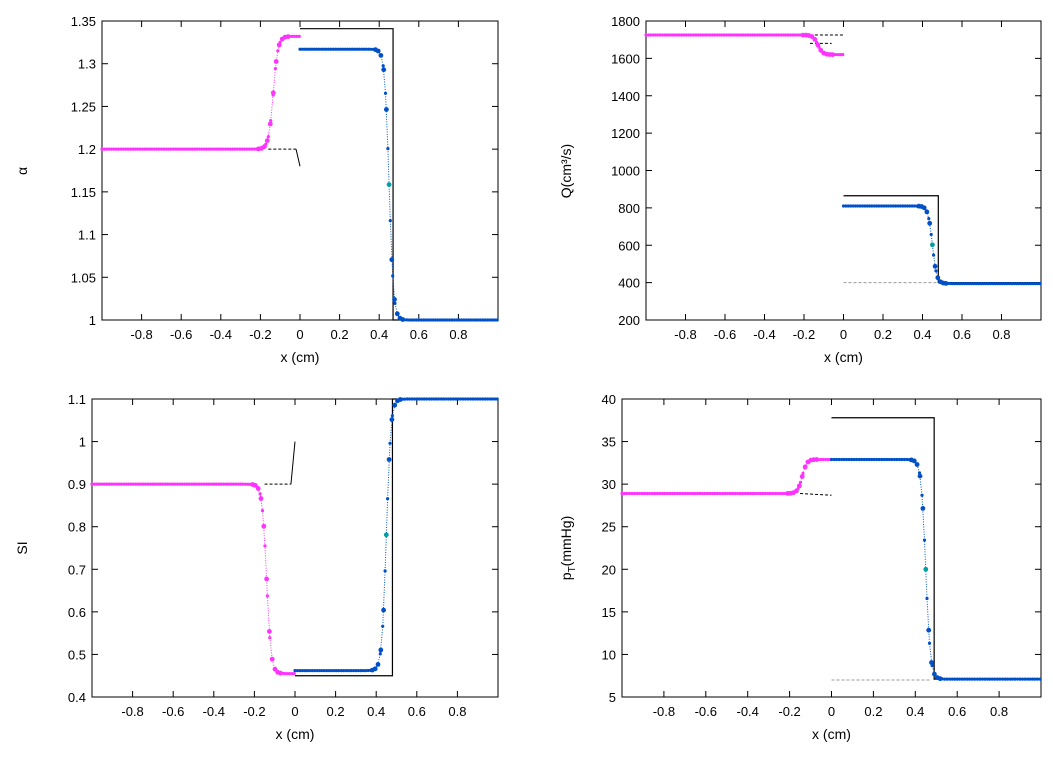  What do you see at coordinates (92, 320) in the screenshot?
I see `y-tick-label: 1` at bounding box center [92, 320].